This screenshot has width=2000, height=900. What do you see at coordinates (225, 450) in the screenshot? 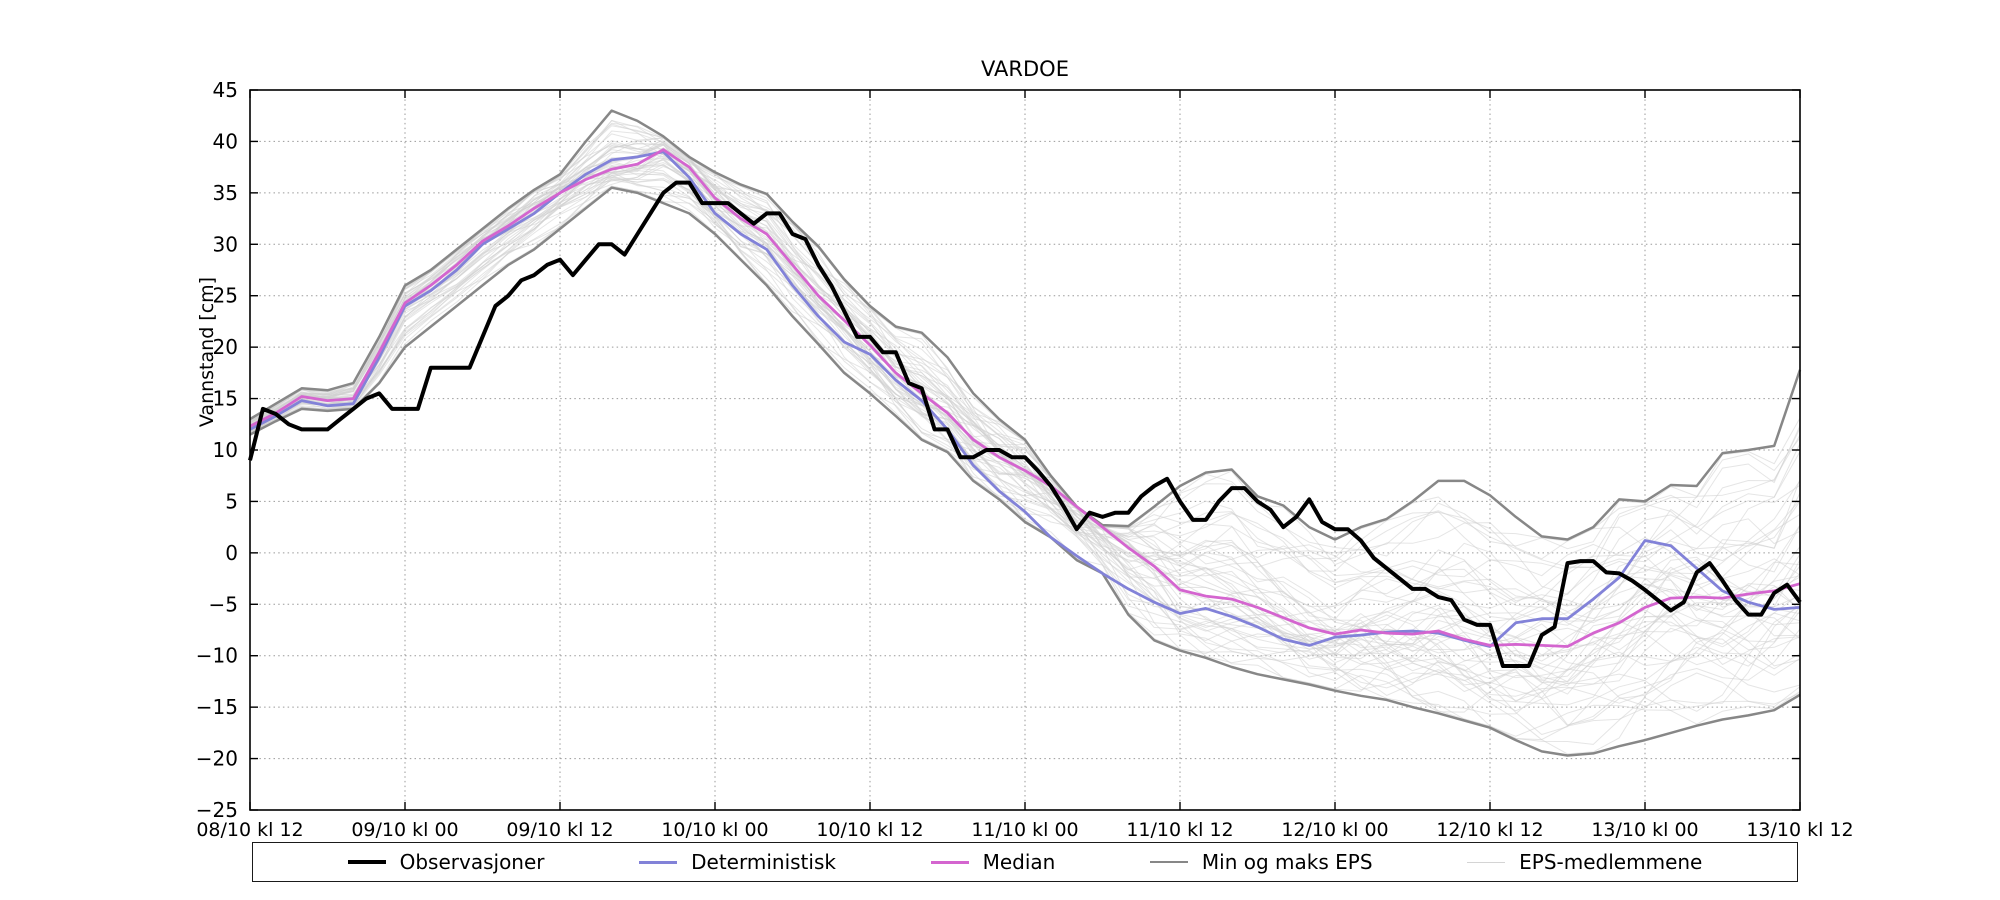
I see `y-tick-label: 10` at bounding box center [225, 450].